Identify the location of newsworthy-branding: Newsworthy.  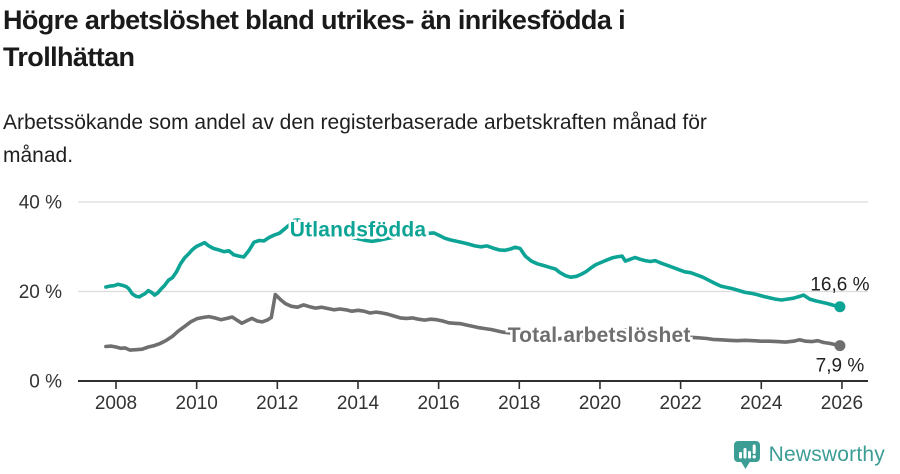
(809, 455).